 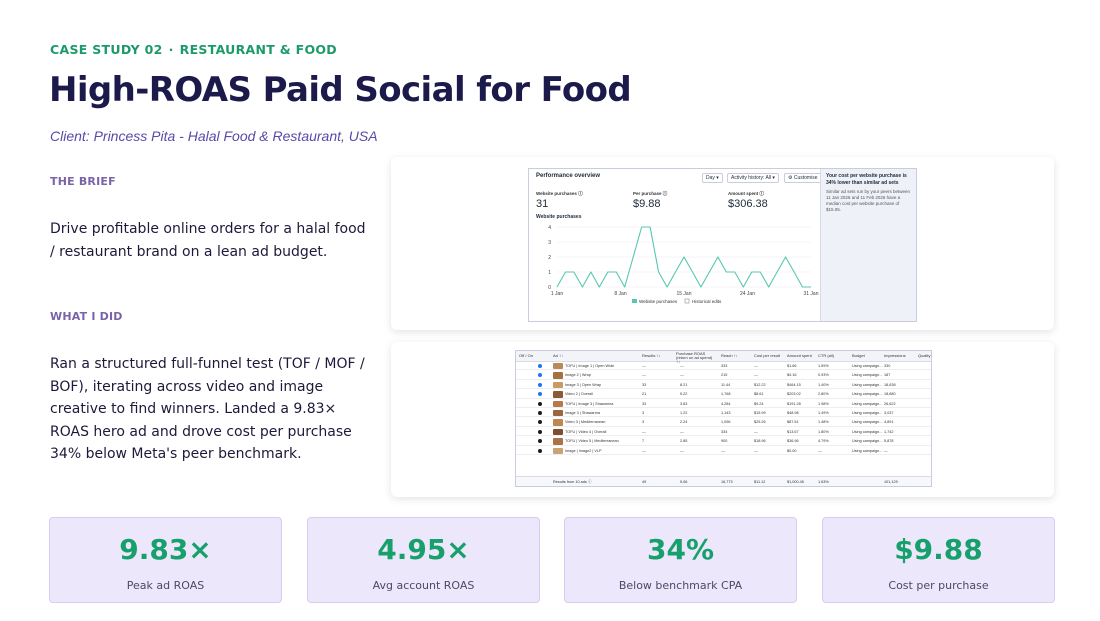 I want to click on cell-ctr: 4.79%, so click(x=823, y=441).